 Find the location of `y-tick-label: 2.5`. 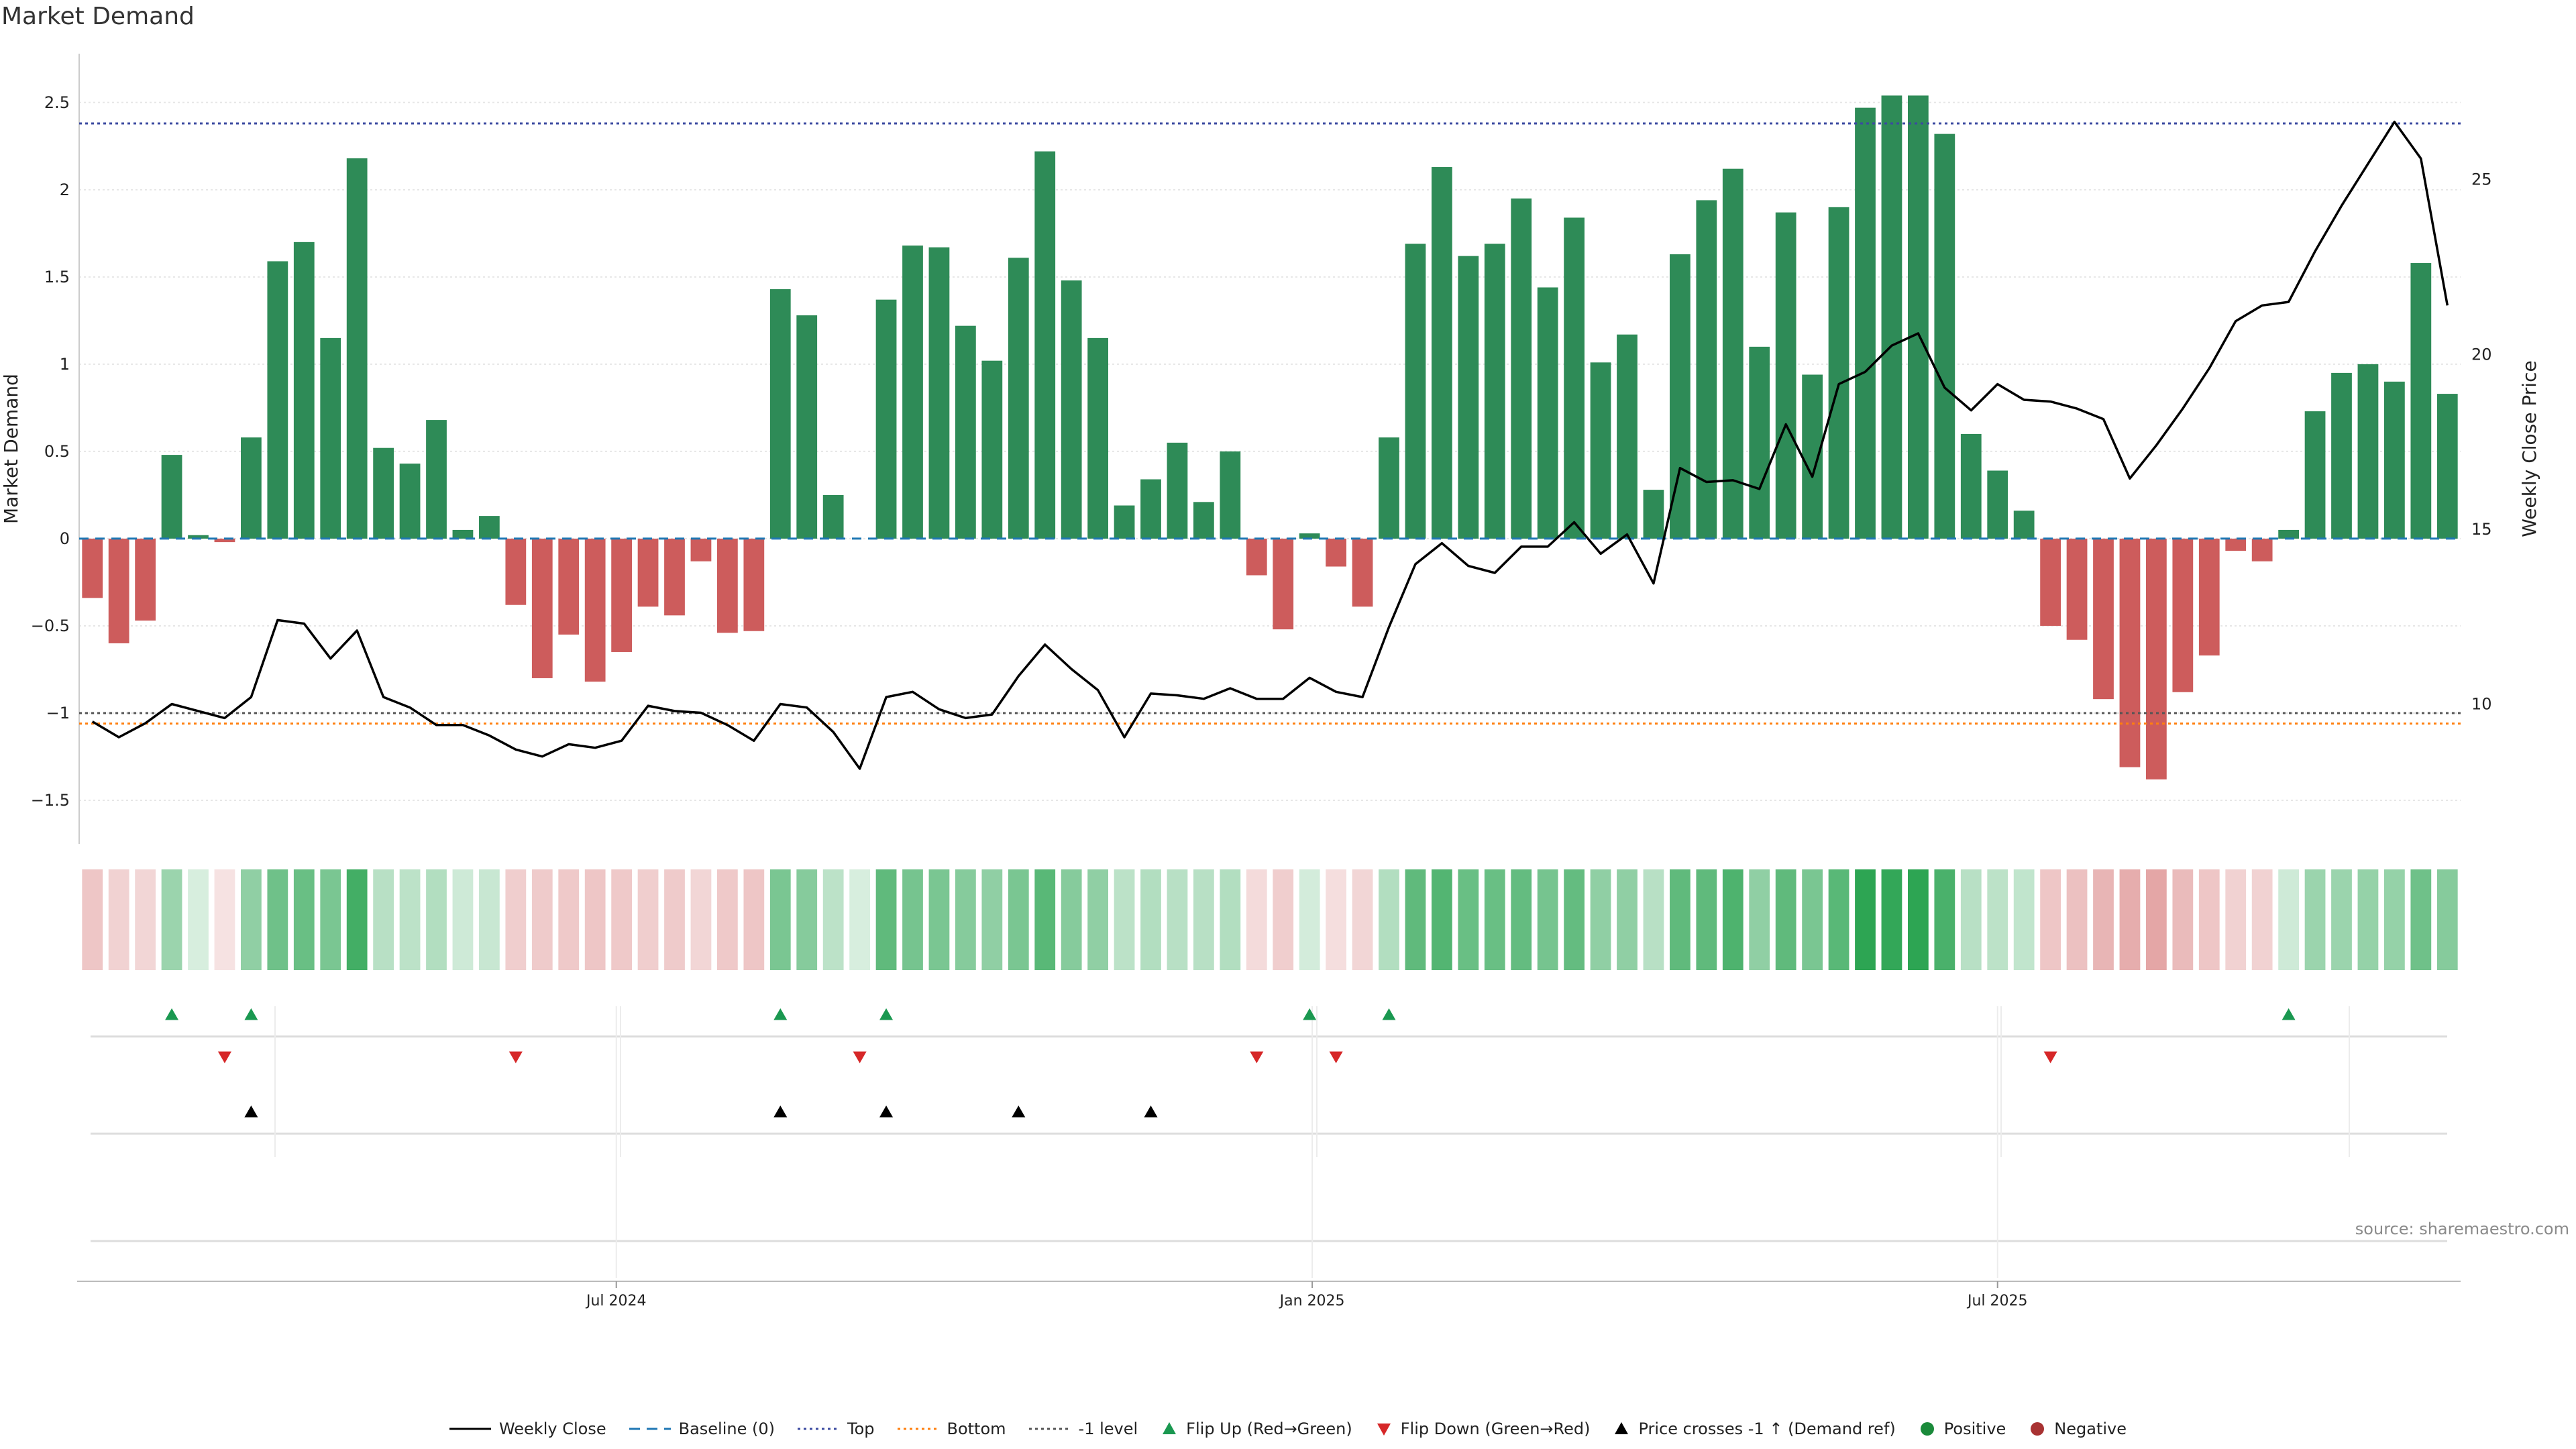

y-tick-label: 2.5 is located at coordinates (57, 102).